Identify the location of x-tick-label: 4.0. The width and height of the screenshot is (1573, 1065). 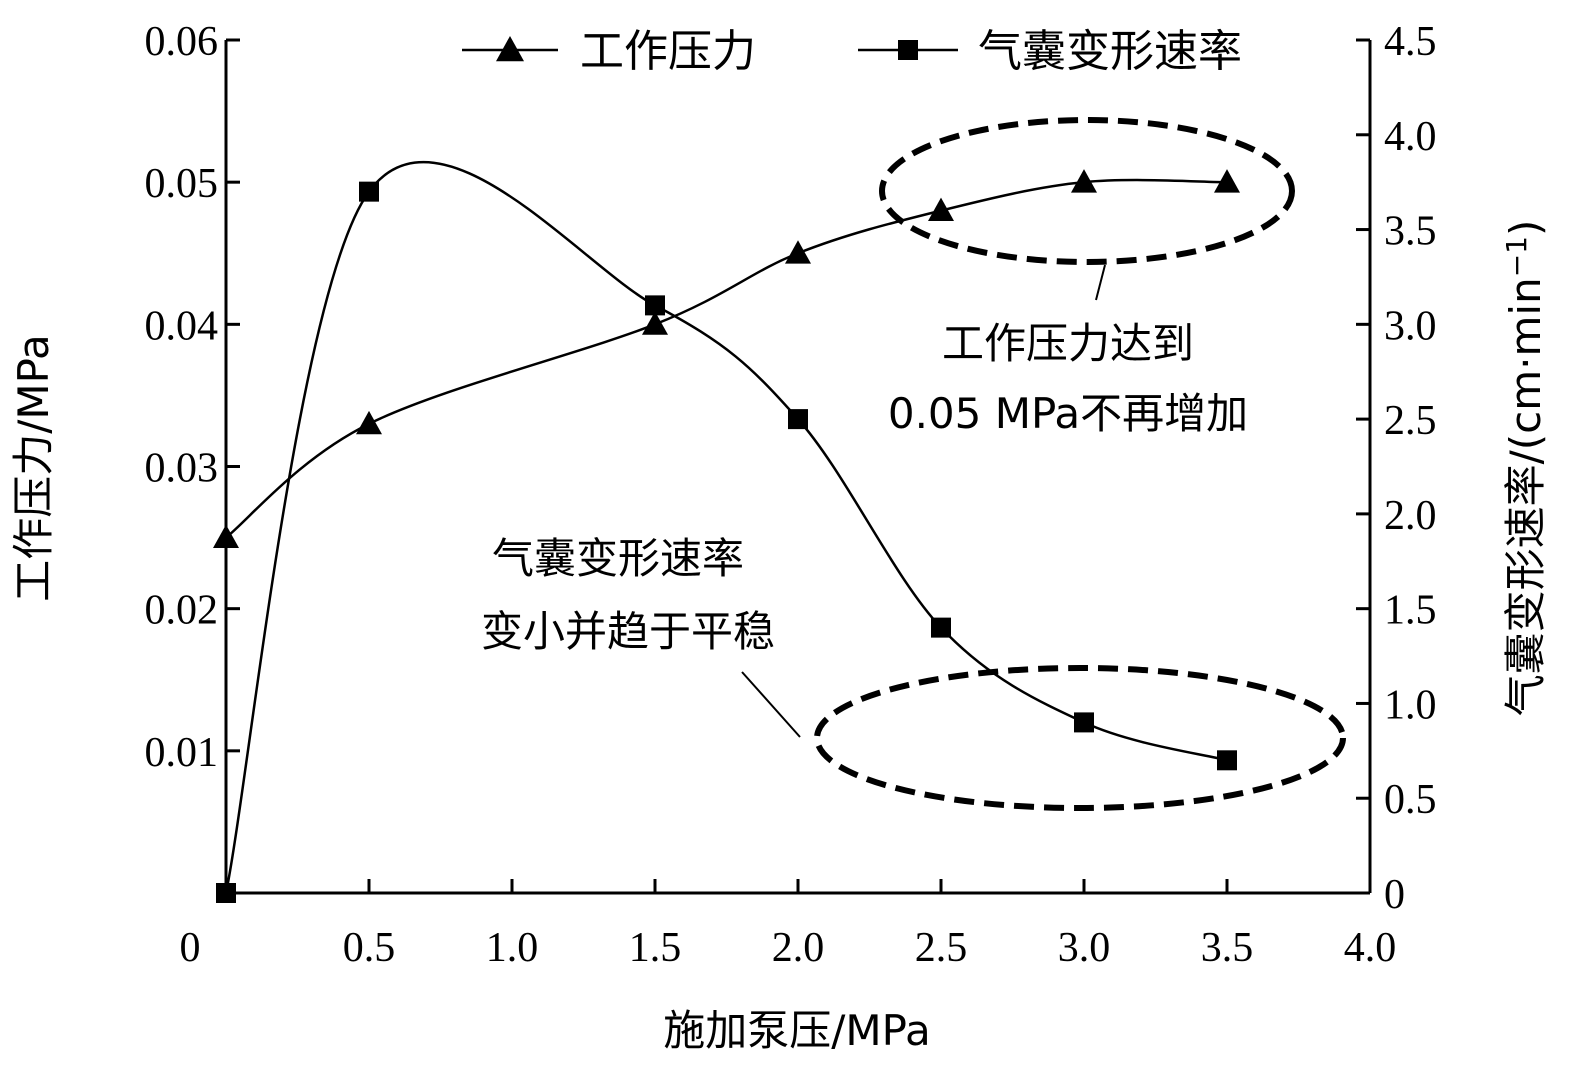
(1370, 948).